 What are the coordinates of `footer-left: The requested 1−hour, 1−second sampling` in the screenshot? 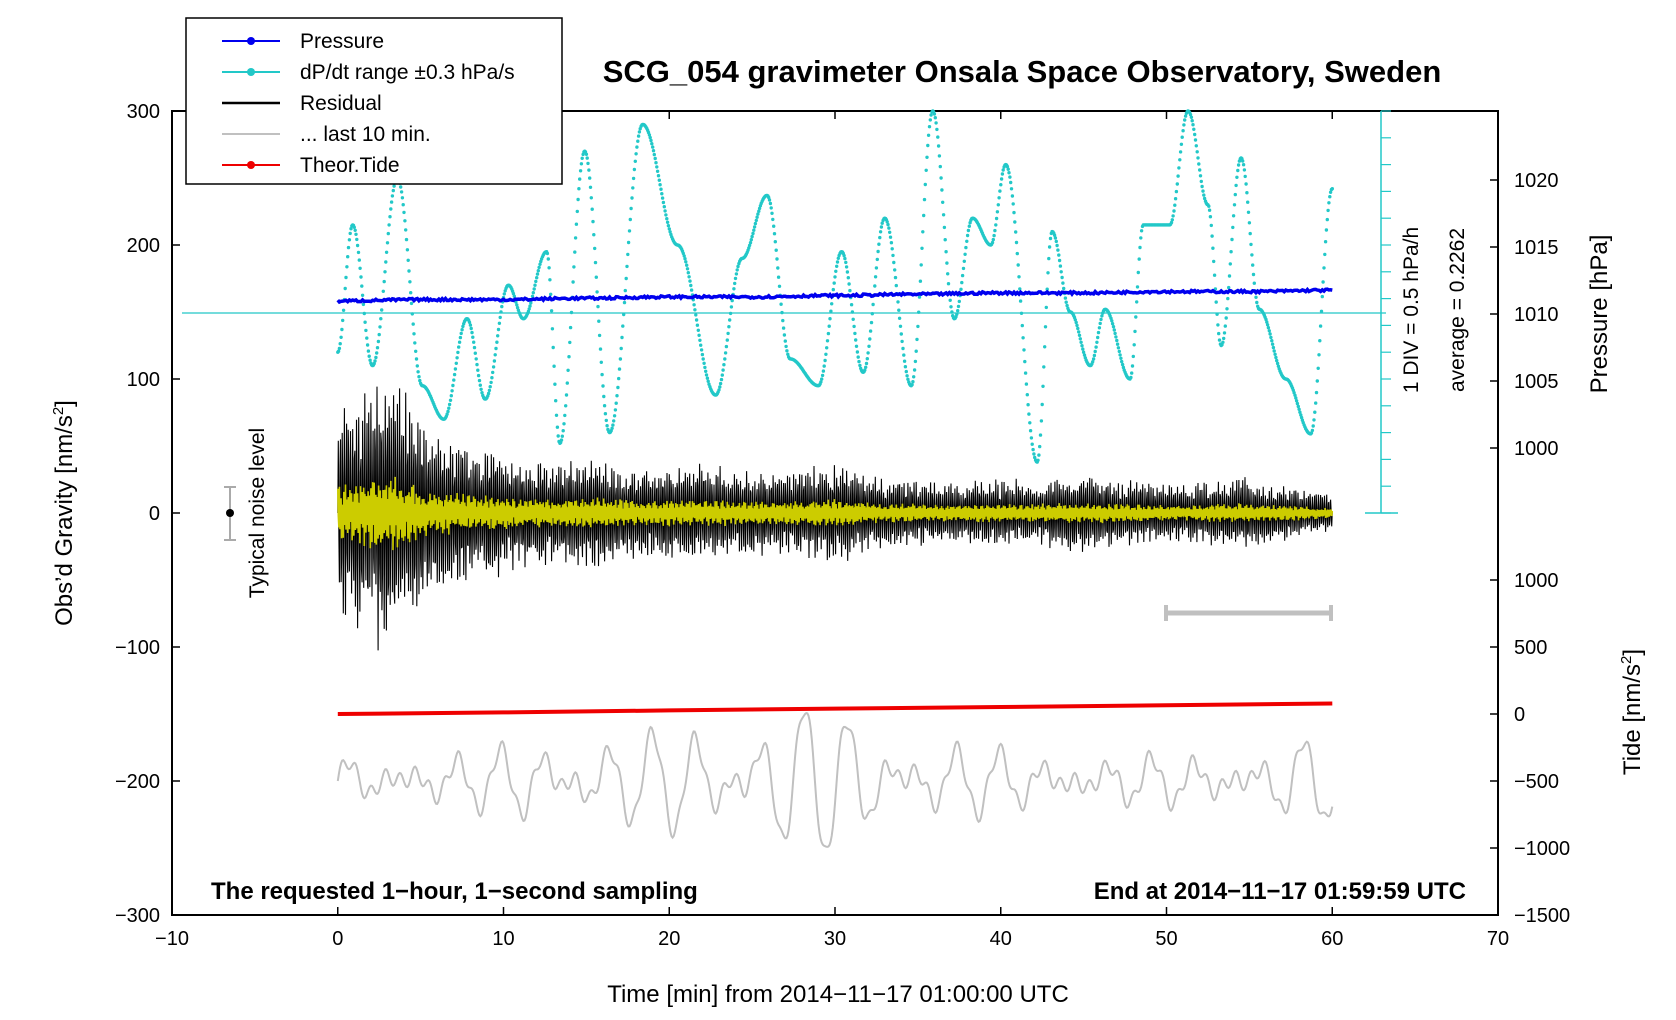 It's located at (454, 891).